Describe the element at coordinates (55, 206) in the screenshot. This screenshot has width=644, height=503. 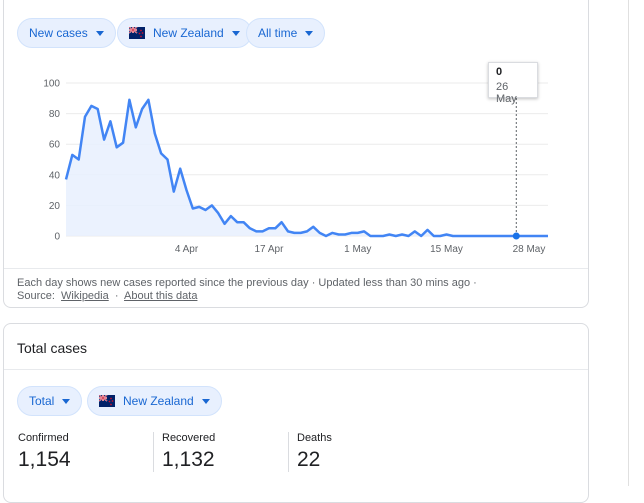
I see `y-tick-label: 20` at that location.